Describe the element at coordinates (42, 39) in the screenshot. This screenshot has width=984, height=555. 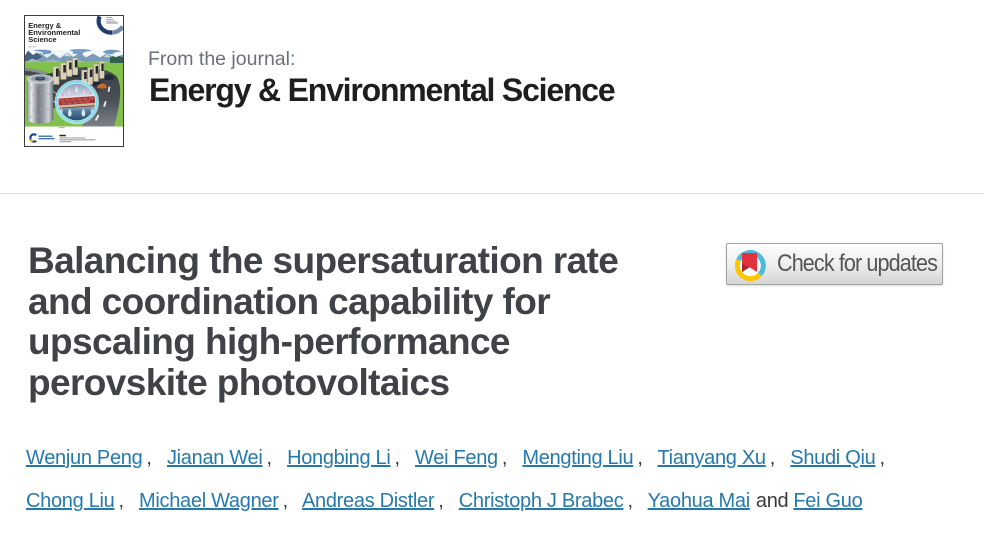
I see `svg-text: Science` at that location.